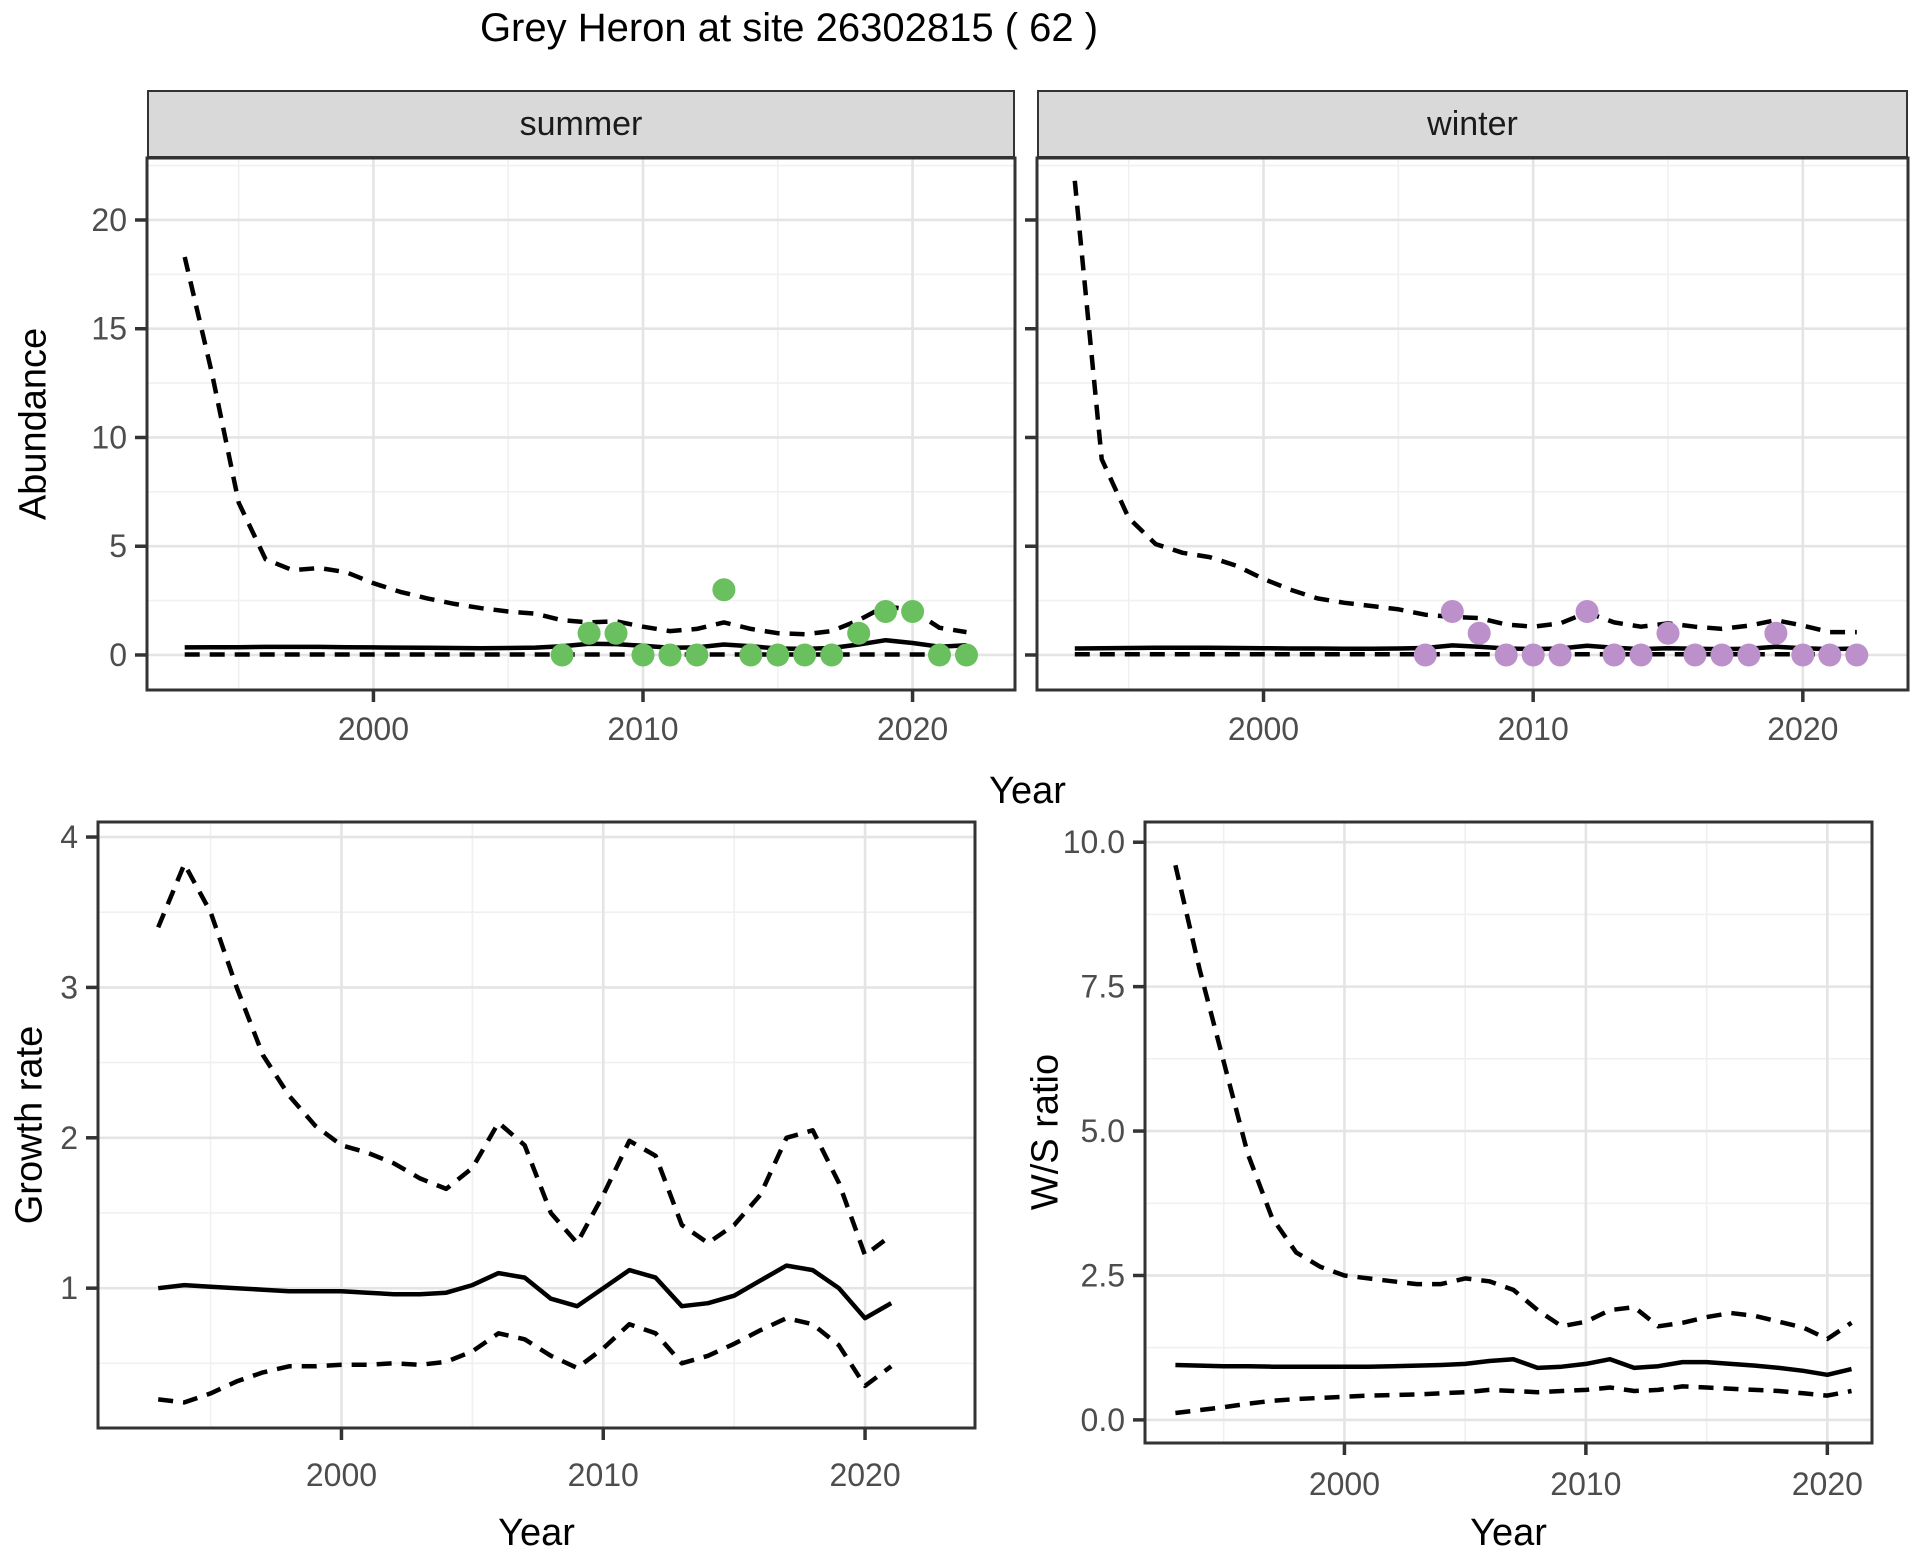  I want to click on facet-strip-winter-label: winter, so click(1472, 123).